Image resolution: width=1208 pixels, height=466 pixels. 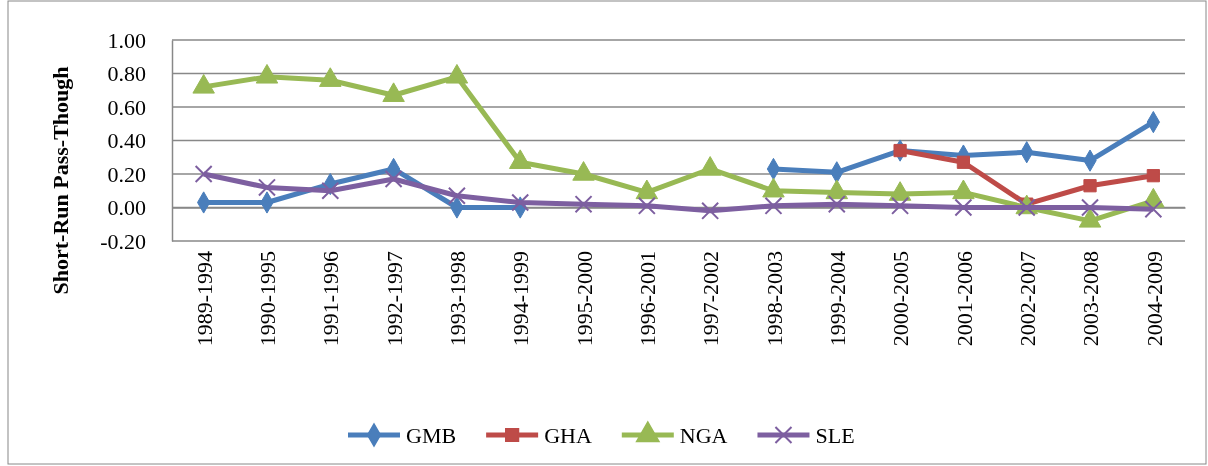 What do you see at coordinates (774, 299) in the screenshot?
I see `x-tick-label: 1998-2003` at bounding box center [774, 299].